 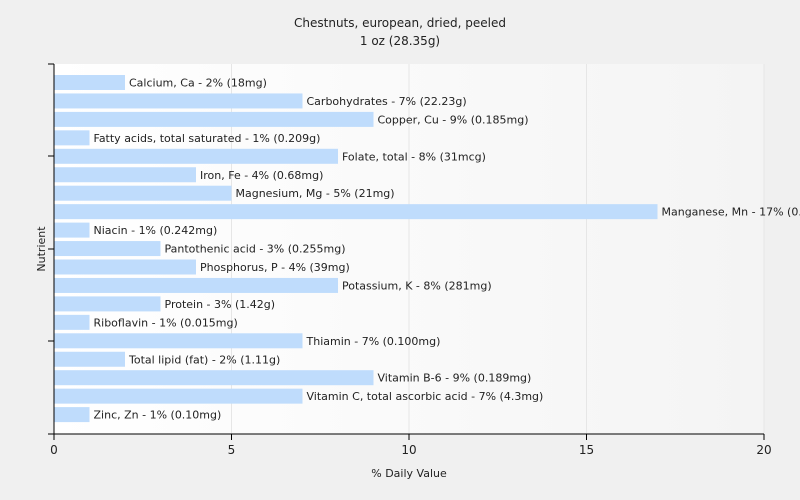 I want to click on bar-label: Phosphorus, P - 4% (39mg), so click(x=275, y=267).